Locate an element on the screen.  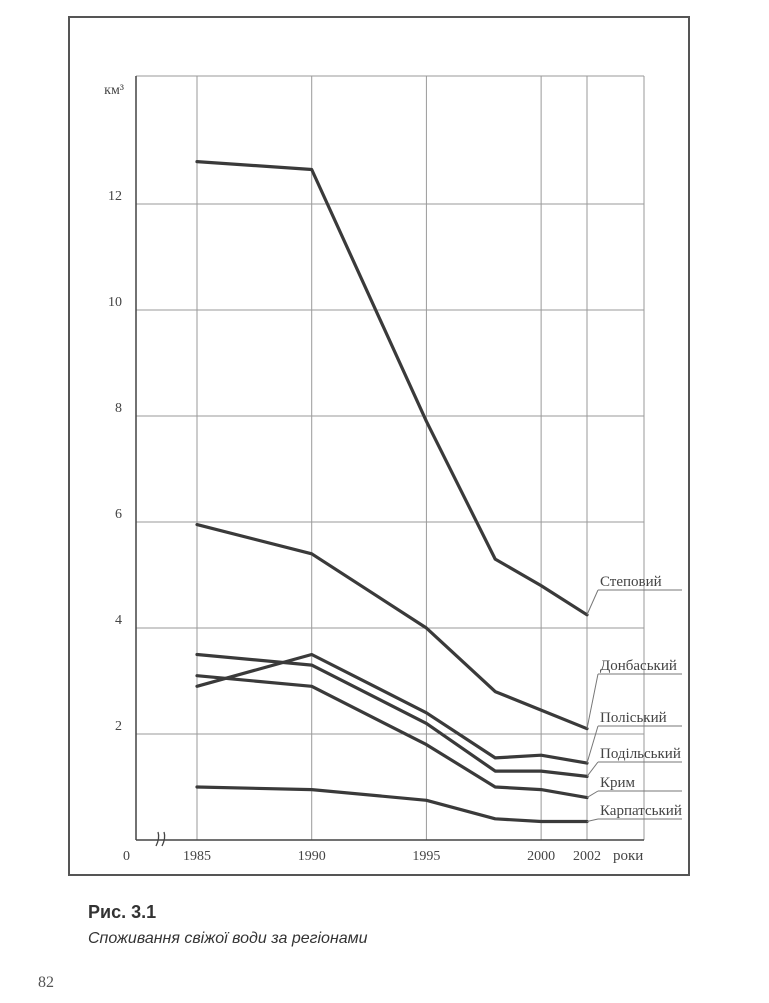
x-axis-unit-label: роки is located at coordinates (628, 856).